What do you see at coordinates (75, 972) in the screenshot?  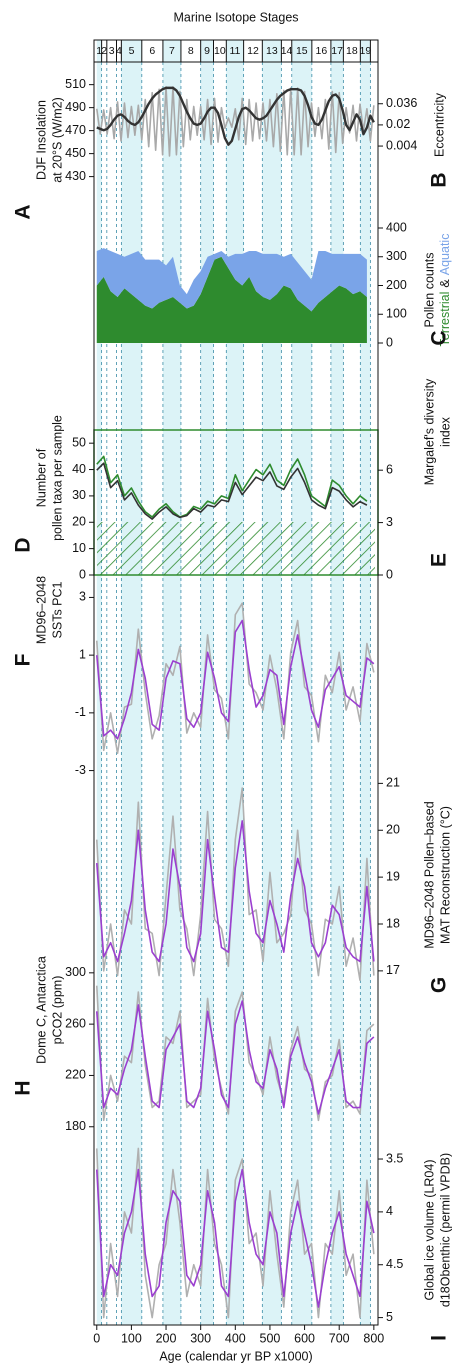 I see `y-tick-label: 300` at bounding box center [75, 972].